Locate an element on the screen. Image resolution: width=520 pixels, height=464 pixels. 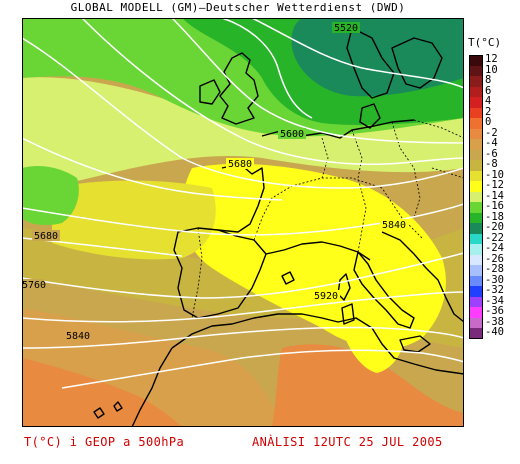
legend-entry: -16 is located at coordinates (494, 206).